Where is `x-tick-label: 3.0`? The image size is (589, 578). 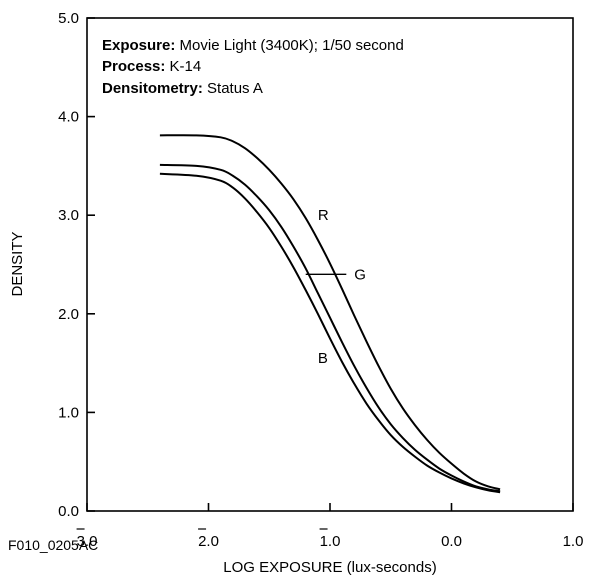 x-tick-label: 3.0 is located at coordinates (87, 541).